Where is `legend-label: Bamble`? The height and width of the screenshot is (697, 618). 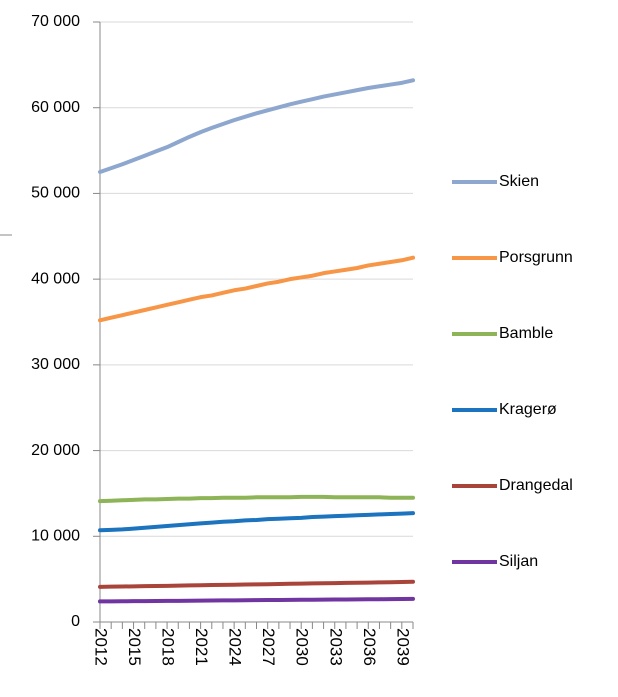
legend-label: Bamble is located at coordinates (526, 333).